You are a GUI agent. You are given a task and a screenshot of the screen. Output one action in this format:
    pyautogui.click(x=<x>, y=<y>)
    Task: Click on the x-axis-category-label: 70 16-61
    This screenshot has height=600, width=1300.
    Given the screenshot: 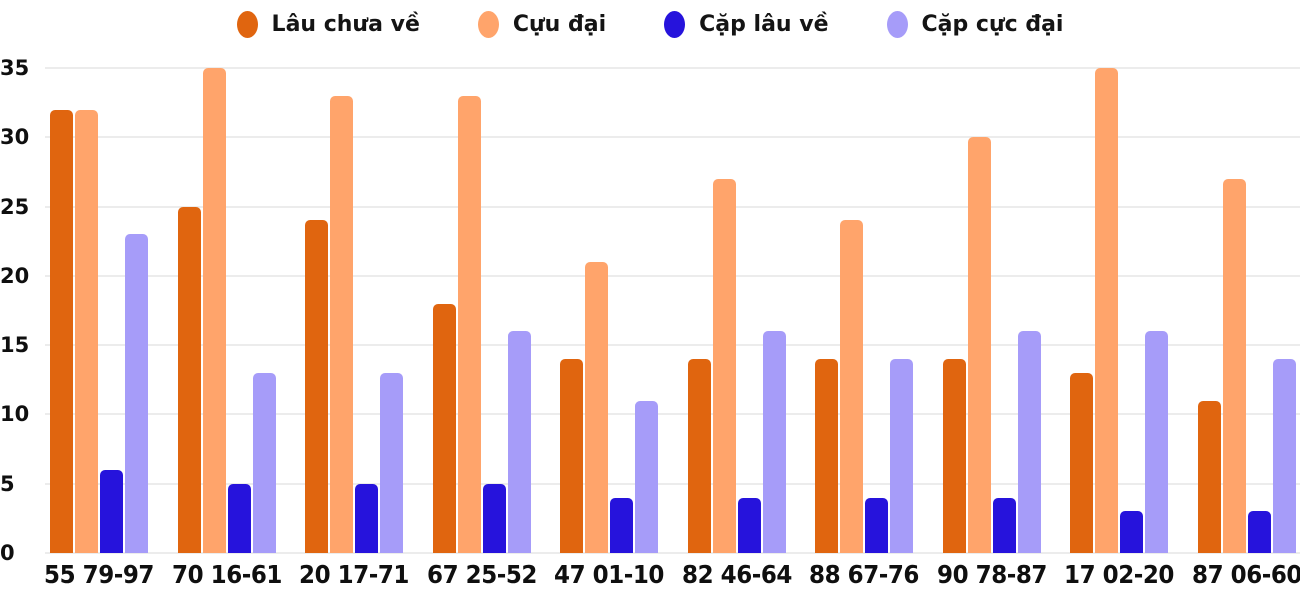 What is the action you would take?
    pyautogui.click(x=226, y=574)
    